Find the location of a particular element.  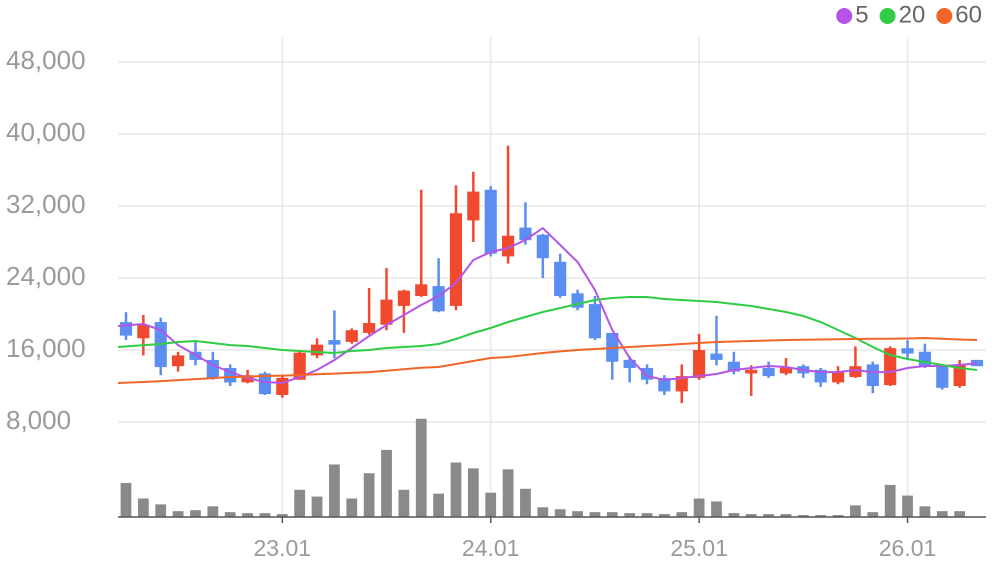

y-tick-label: 8,000 is located at coordinates (38, 420).